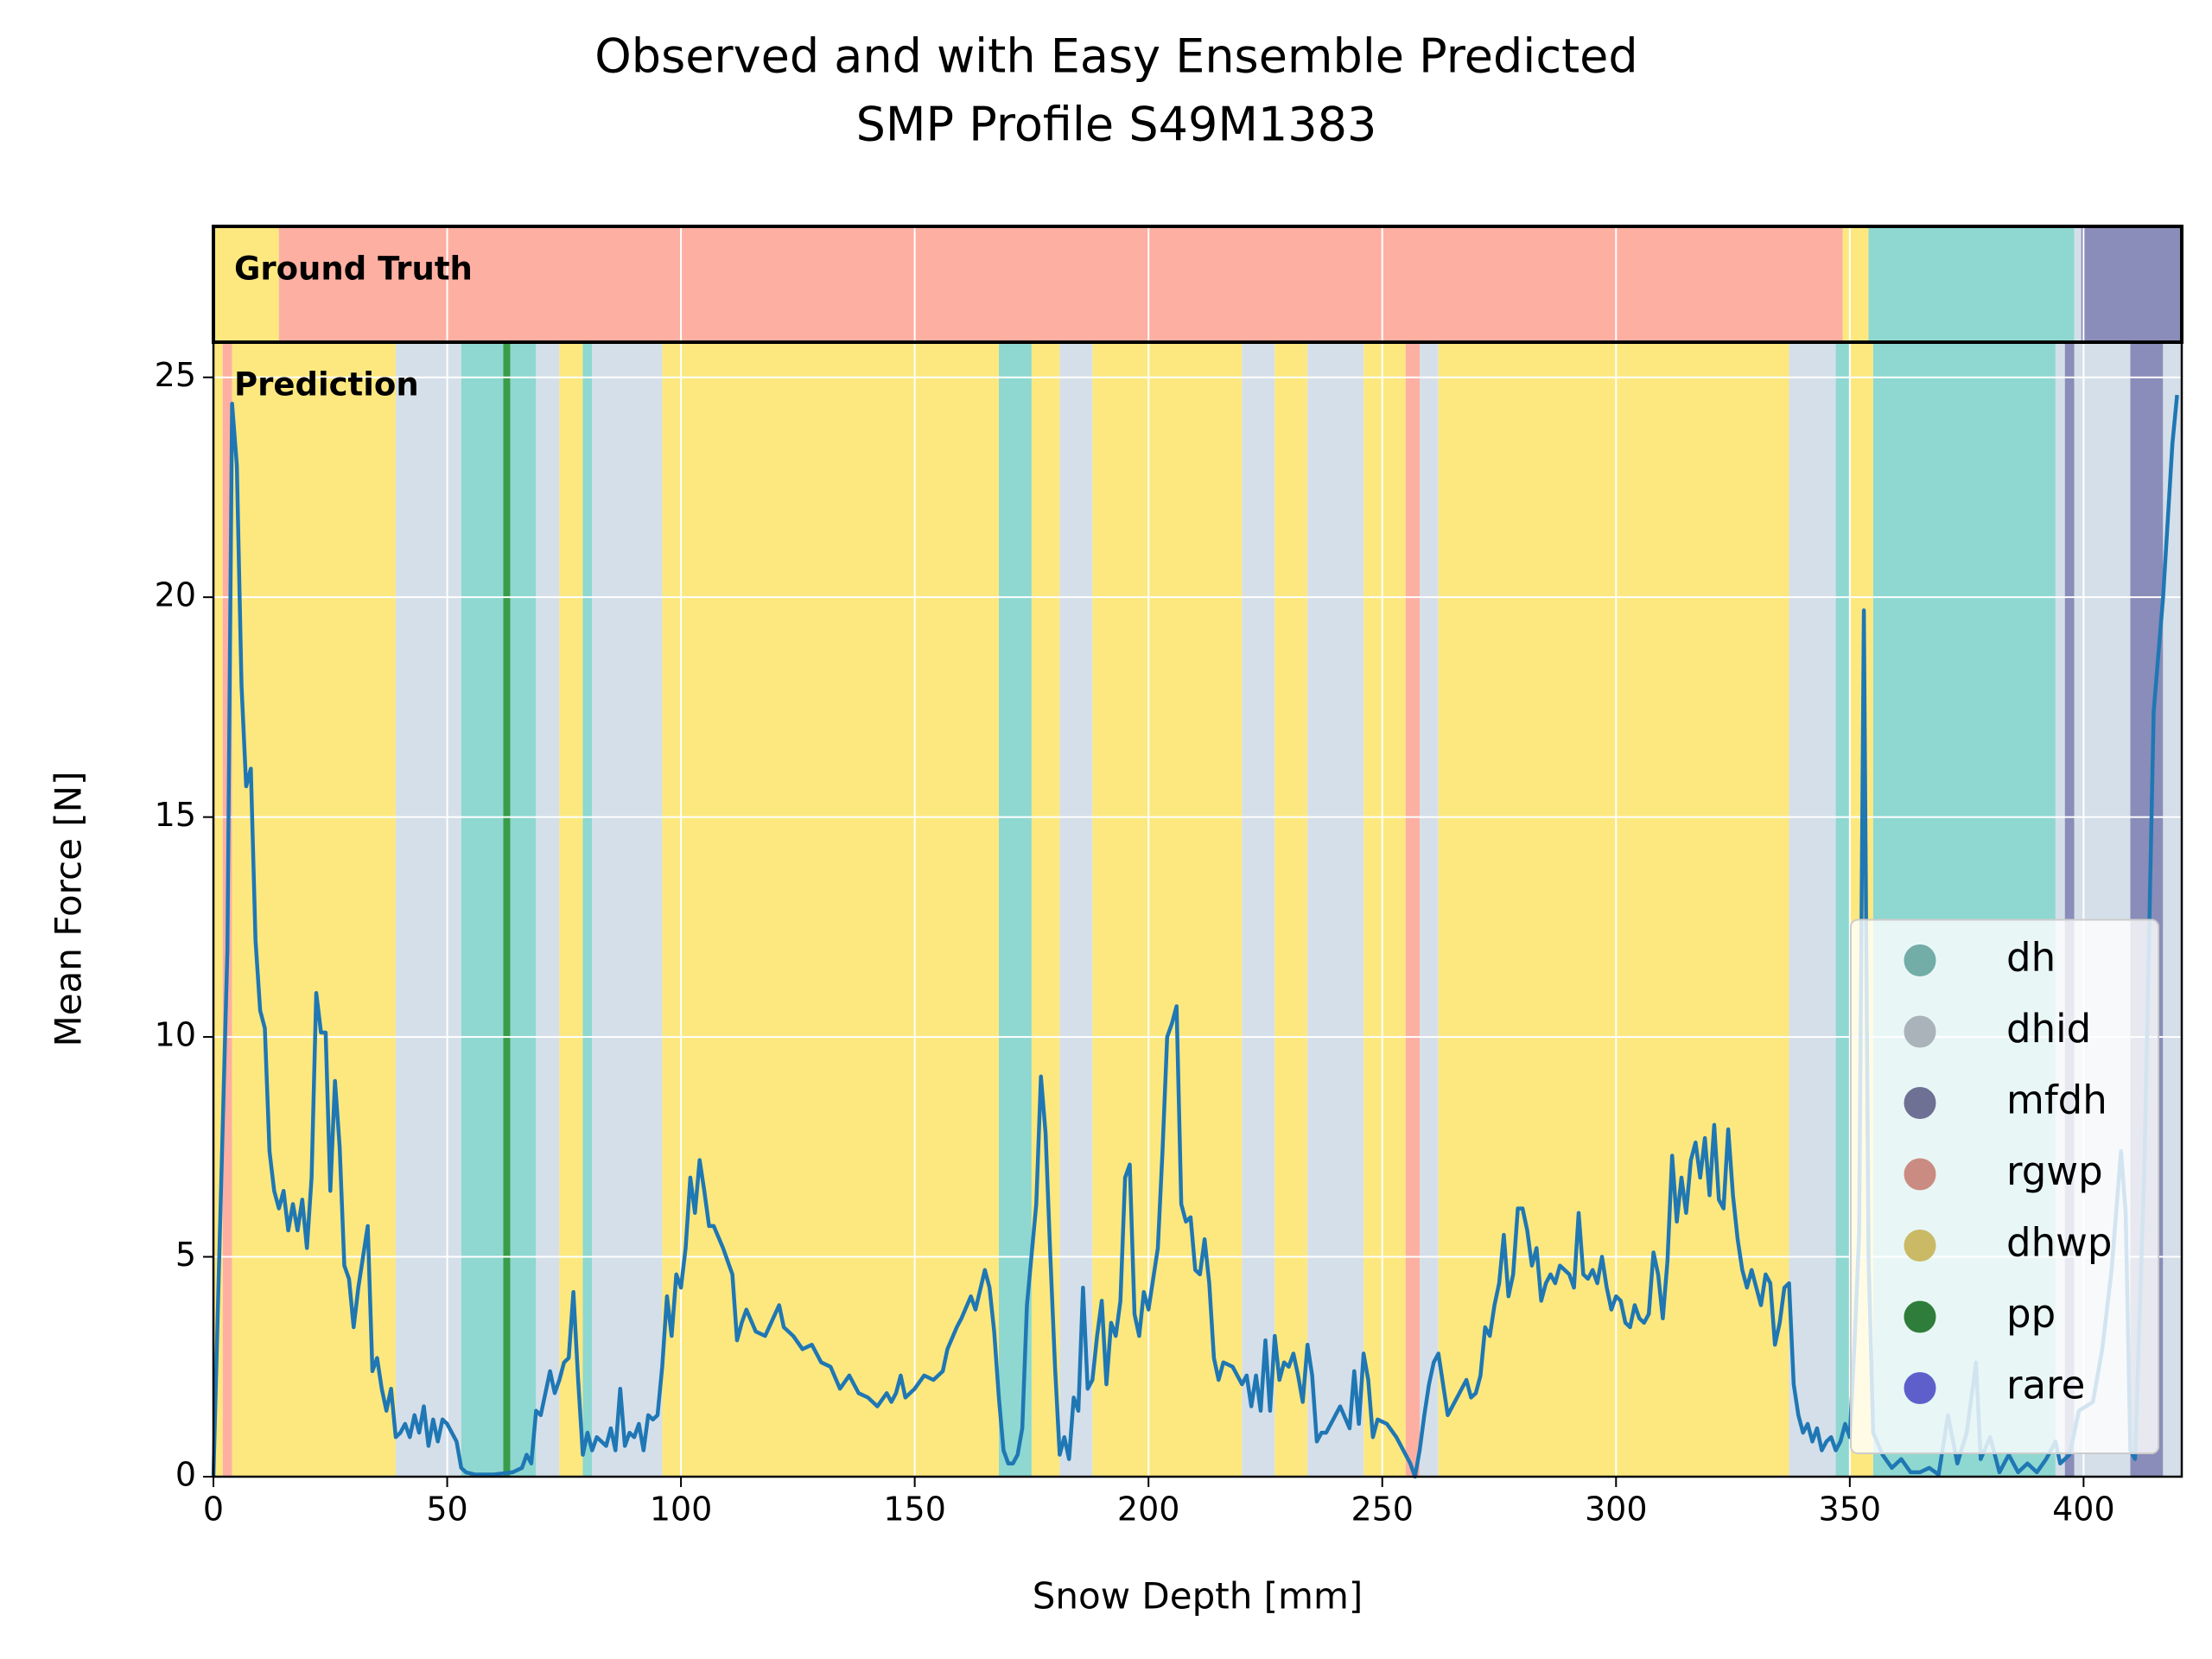 The width and height of the screenshot is (2212, 1659). Describe the element at coordinates (1198, 1596) in the screenshot. I see `x-axis-label: Snow Depth [mm]` at that location.